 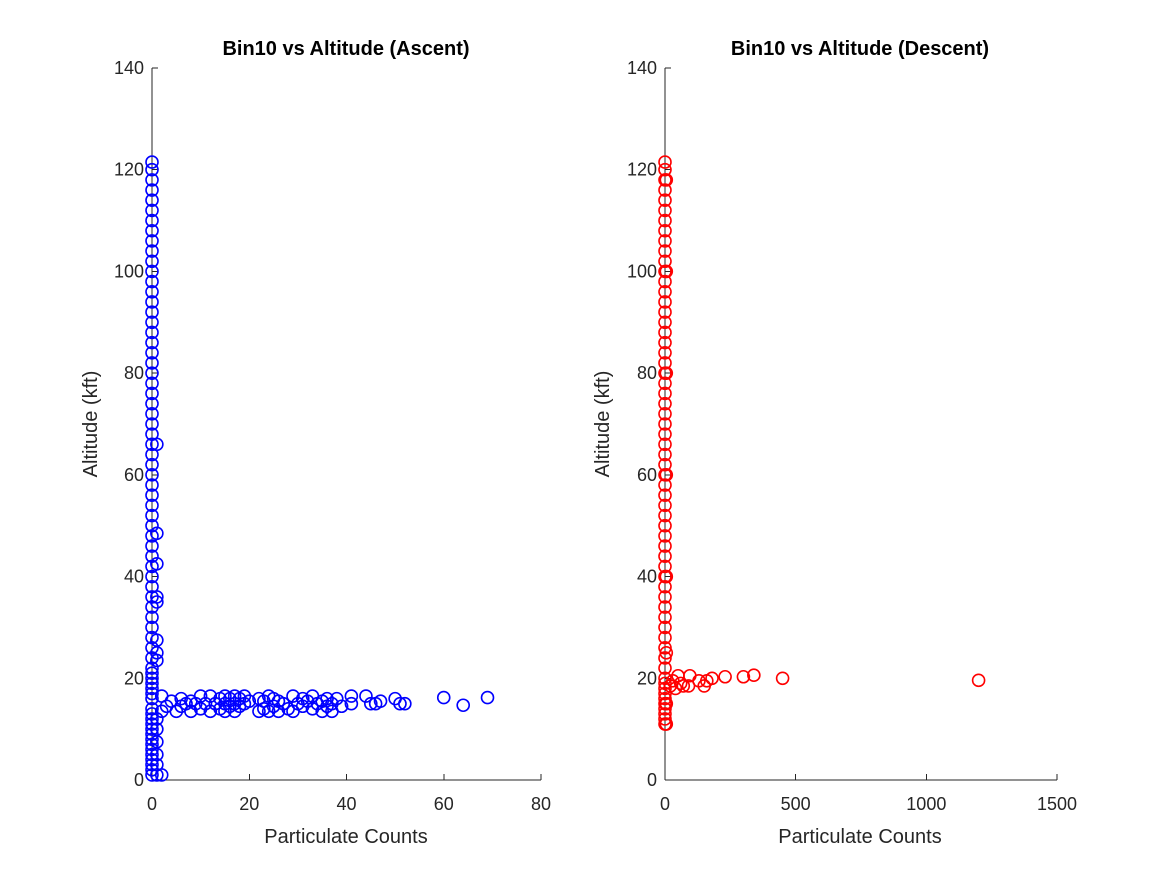 I want to click on x-tick-label: 1000, so click(x=926, y=804).